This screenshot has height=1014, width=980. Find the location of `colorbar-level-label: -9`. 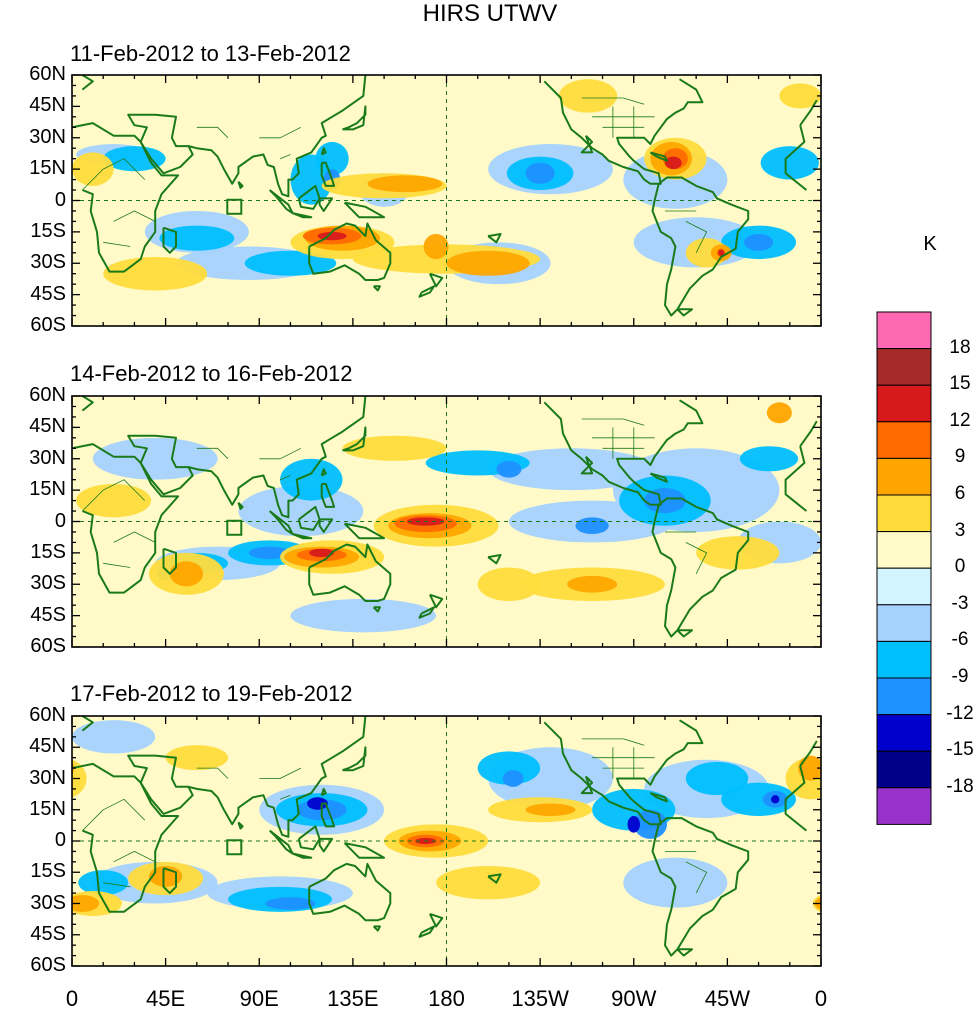

colorbar-level-label: -9 is located at coordinates (960, 676).